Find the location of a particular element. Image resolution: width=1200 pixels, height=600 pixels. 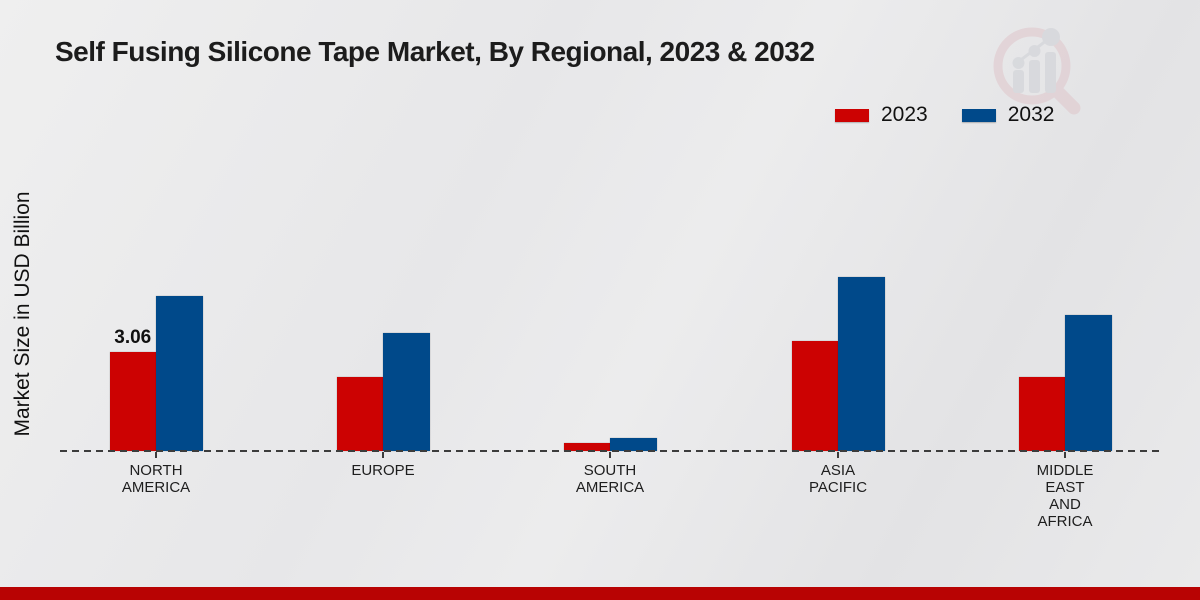

legend-swatch-2023-icon is located at coordinates (852, 115).